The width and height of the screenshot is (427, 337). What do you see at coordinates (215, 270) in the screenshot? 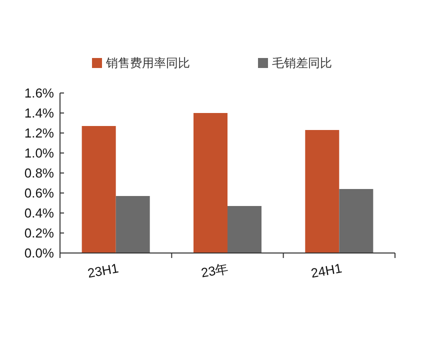
I see `x-tick-label: 23年` at bounding box center [215, 270].